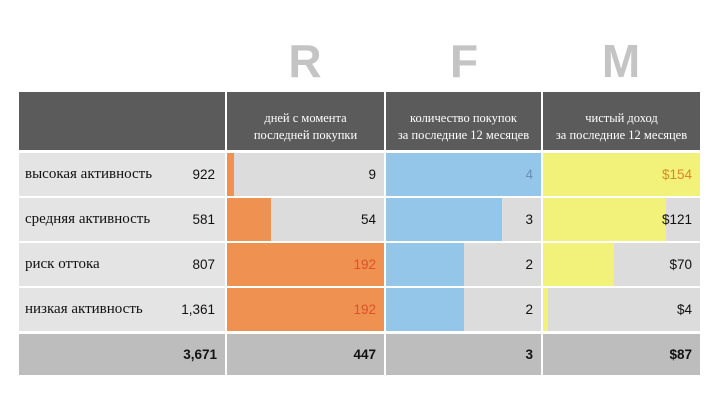 This screenshot has height=400, width=720. I want to click on value-label-r: 9, so click(372, 174).